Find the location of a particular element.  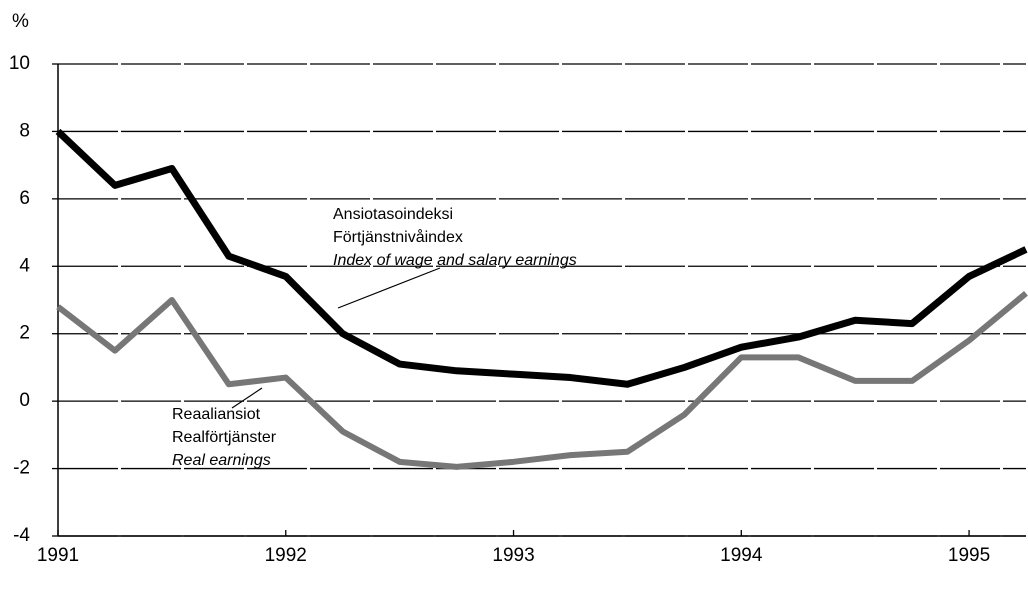

x-tick-label: 1991 is located at coordinates (58, 555).